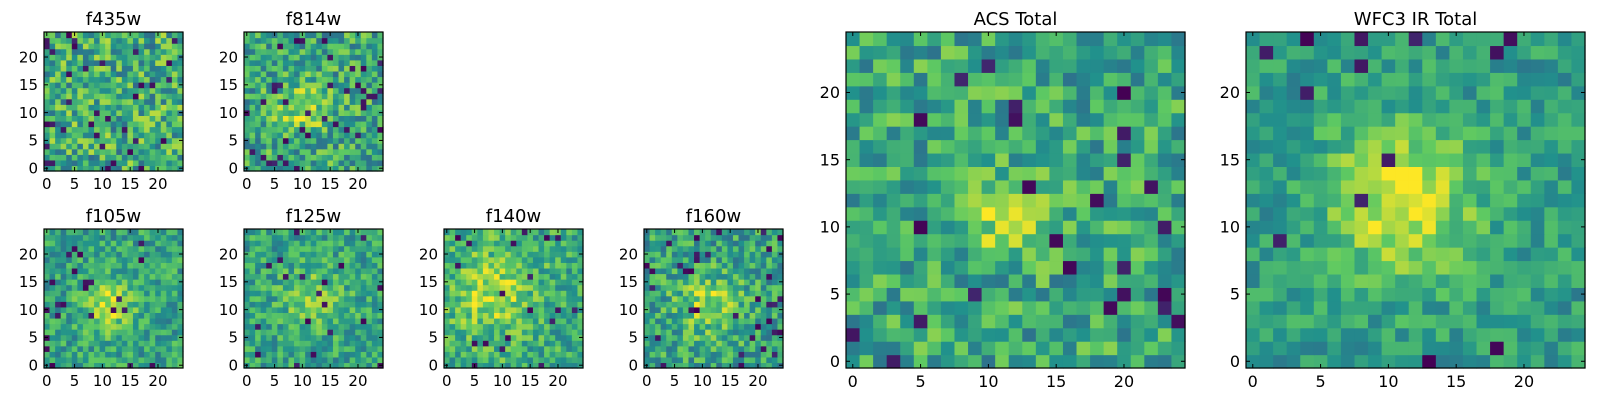 Image resolution: width=1600 pixels, height=400 pixels. What do you see at coordinates (1016, 19) in the screenshot?
I see `panel-title: ACS Total` at bounding box center [1016, 19].